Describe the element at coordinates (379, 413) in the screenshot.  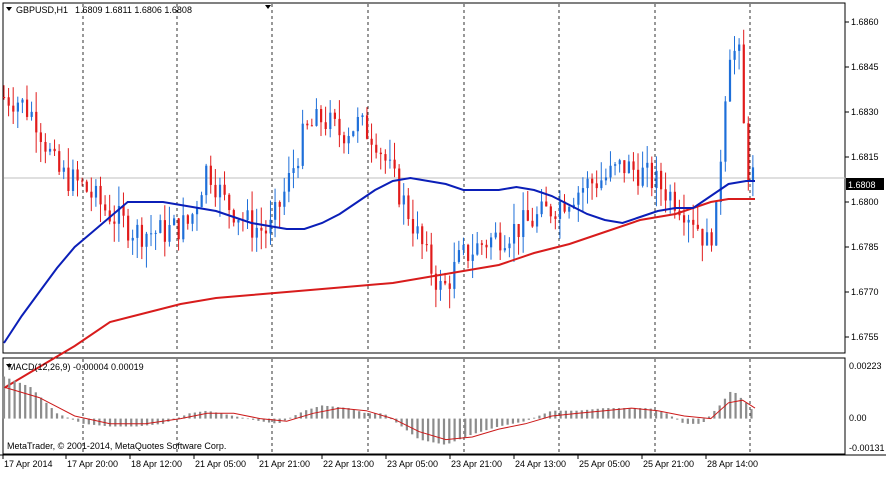
I see `macd-signal-path` at that location.